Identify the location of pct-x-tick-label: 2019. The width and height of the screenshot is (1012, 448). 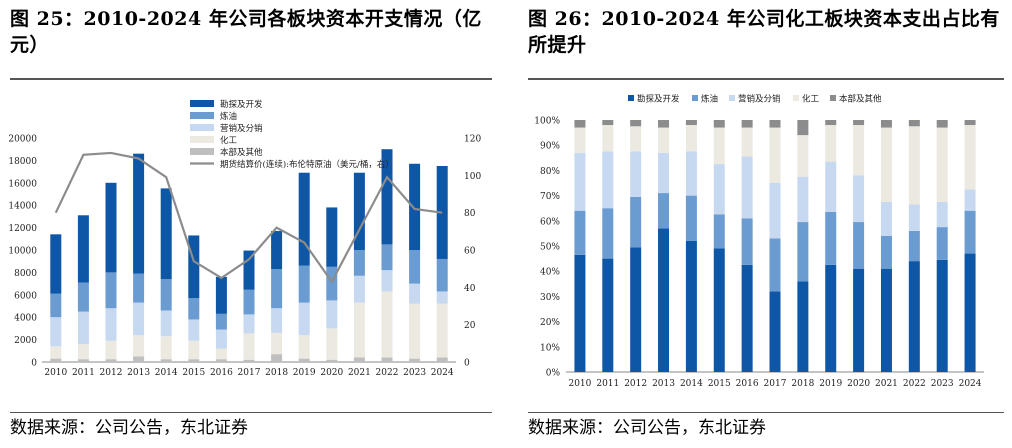
(830, 384).